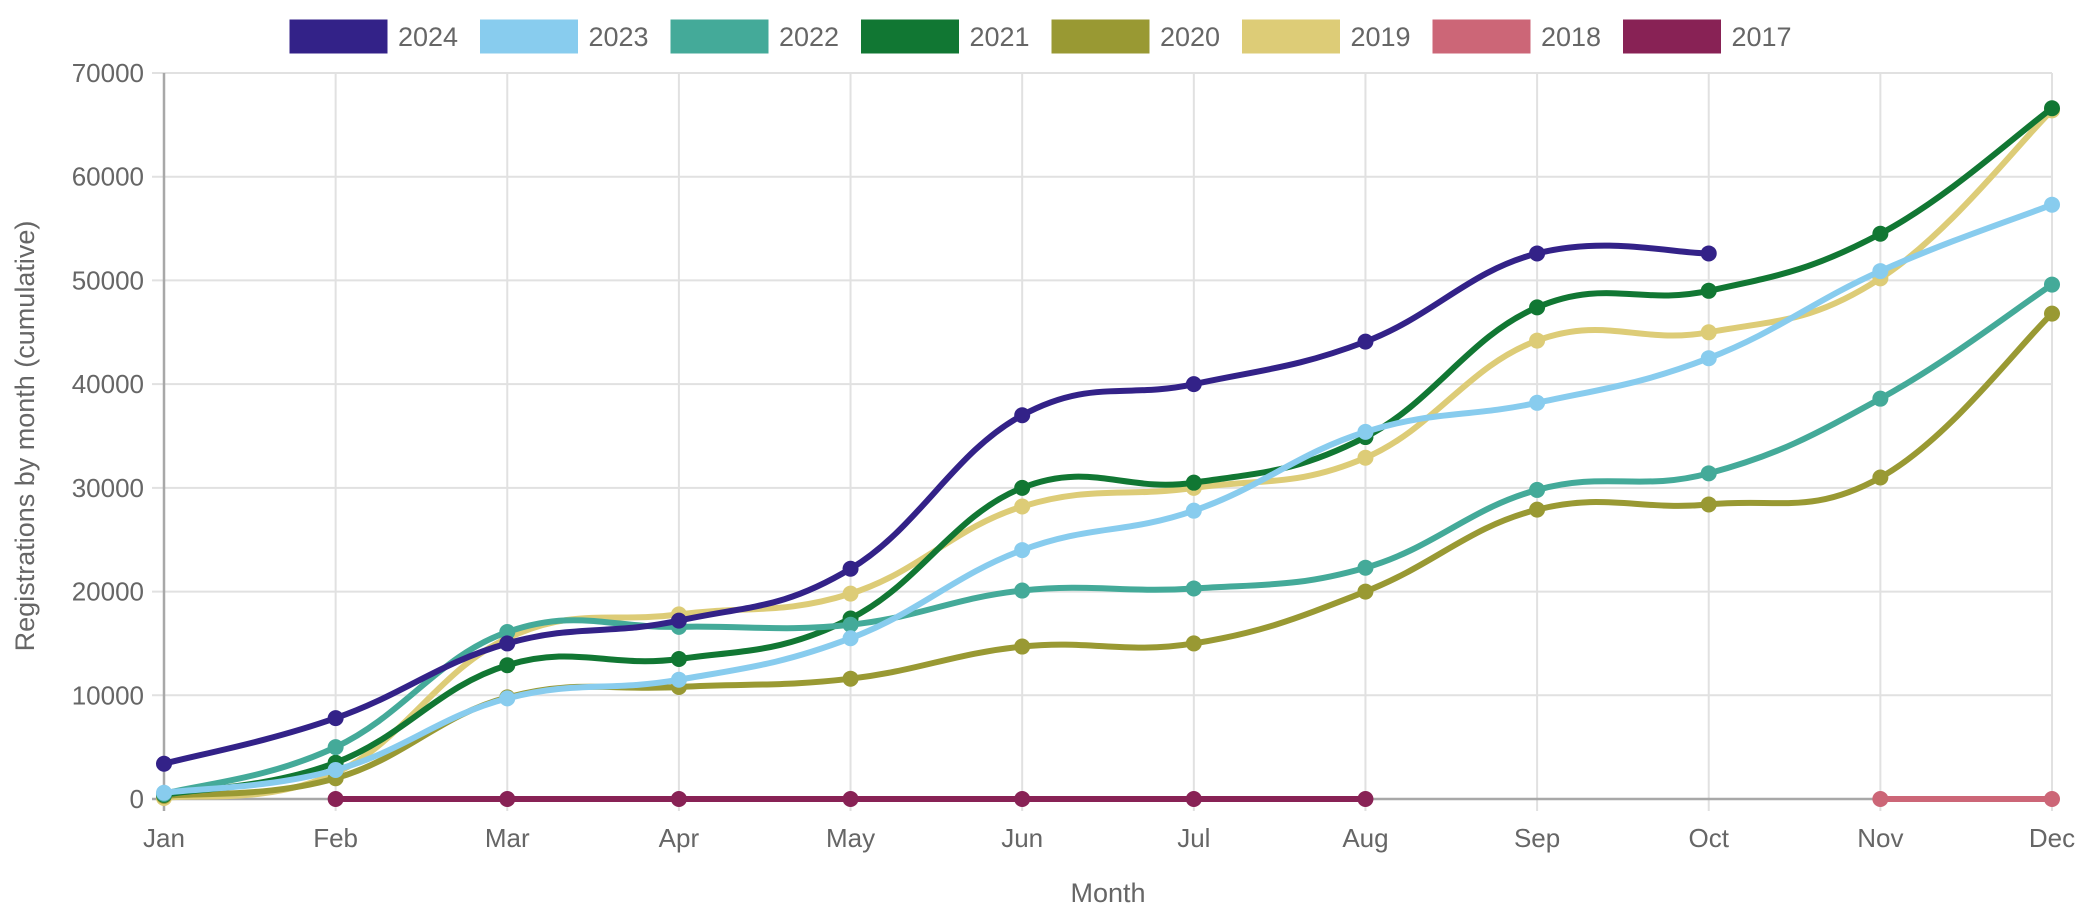  I want to click on y-tick-label: 60000, so click(108, 177).